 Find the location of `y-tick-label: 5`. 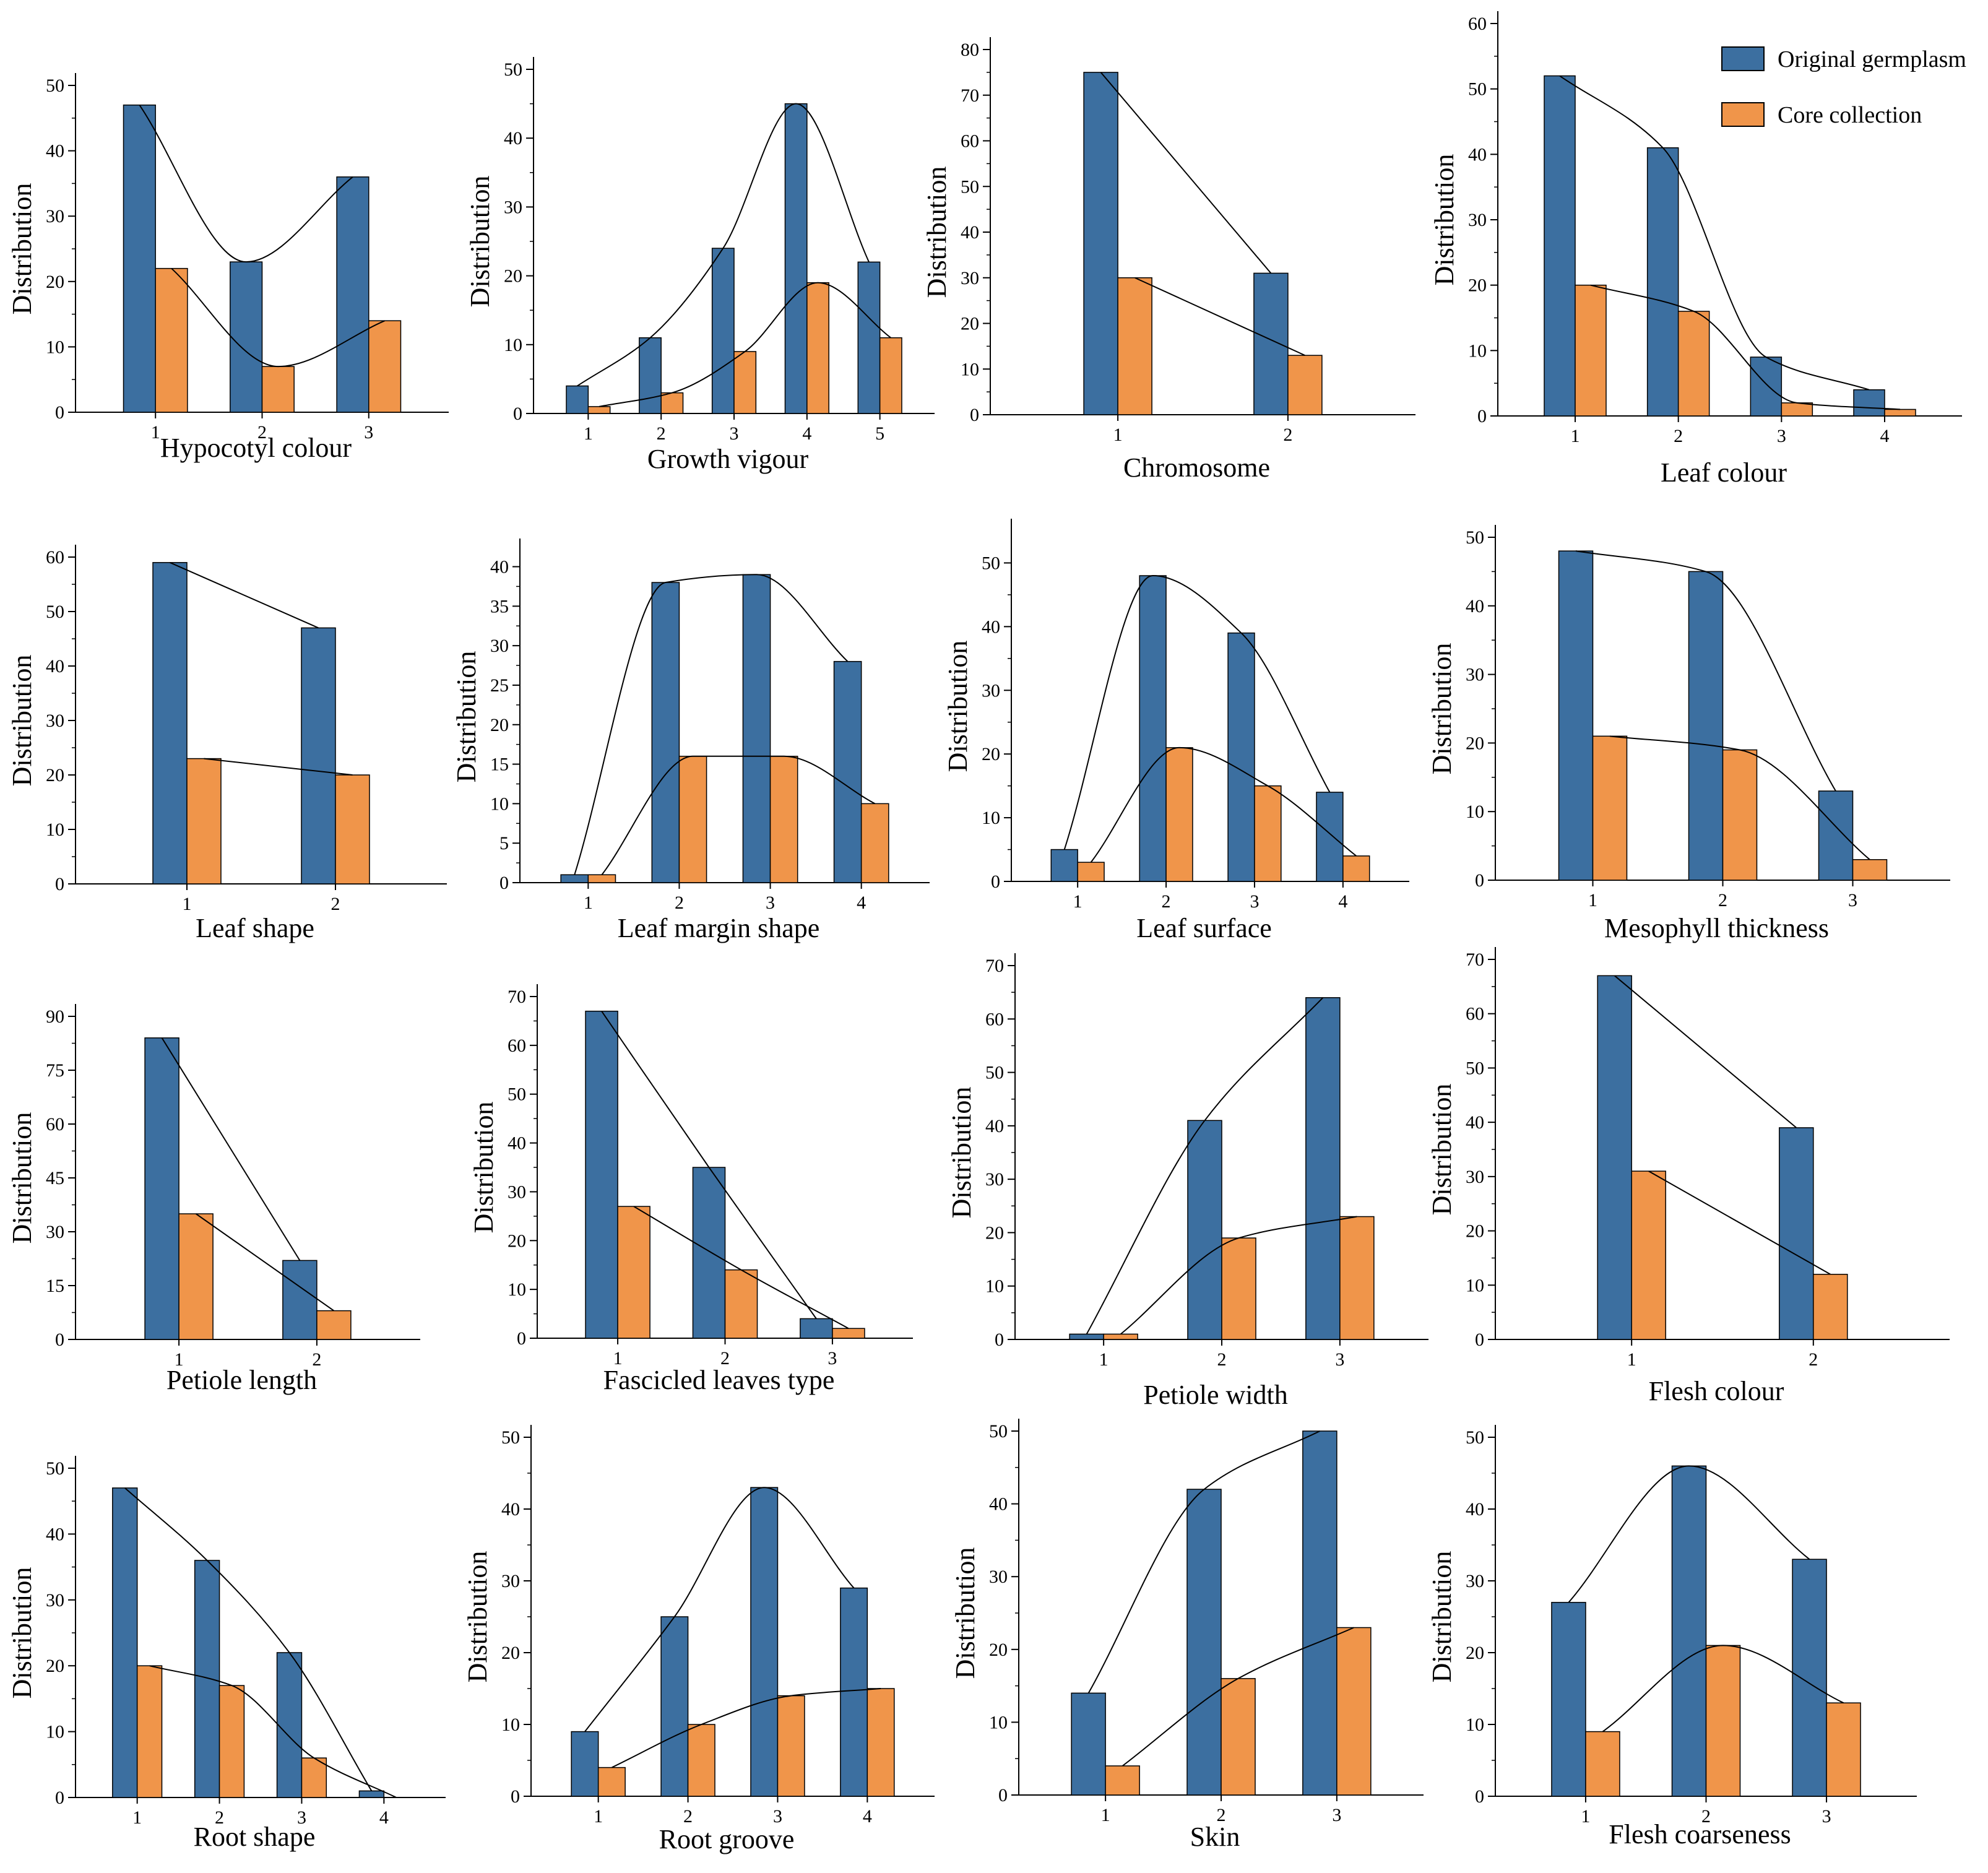

y-tick-label: 5 is located at coordinates (504, 843).